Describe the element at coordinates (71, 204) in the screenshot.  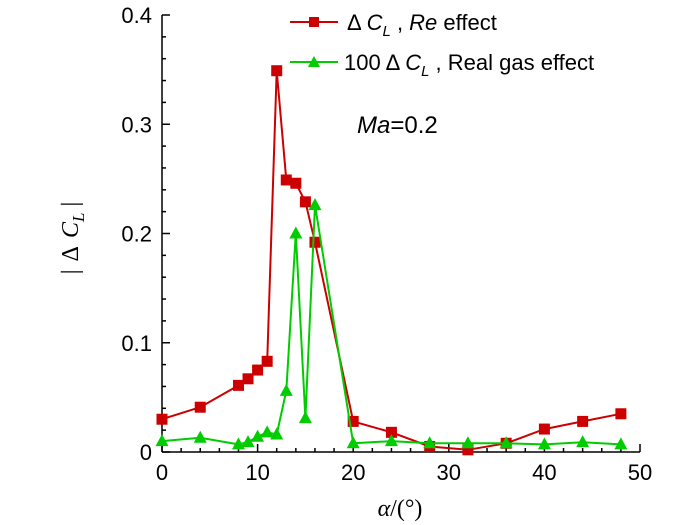
I see `y-axis-title-close: |` at that location.